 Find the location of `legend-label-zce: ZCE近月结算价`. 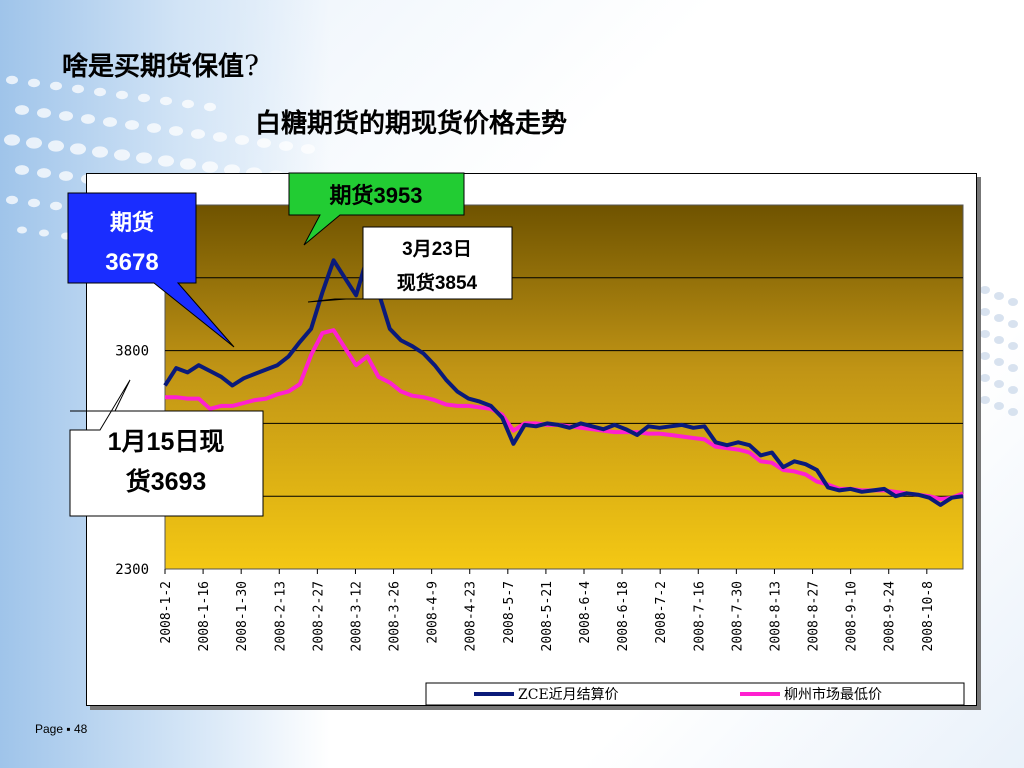

legend-label-zce: ZCE近月结算价 is located at coordinates (568, 695).